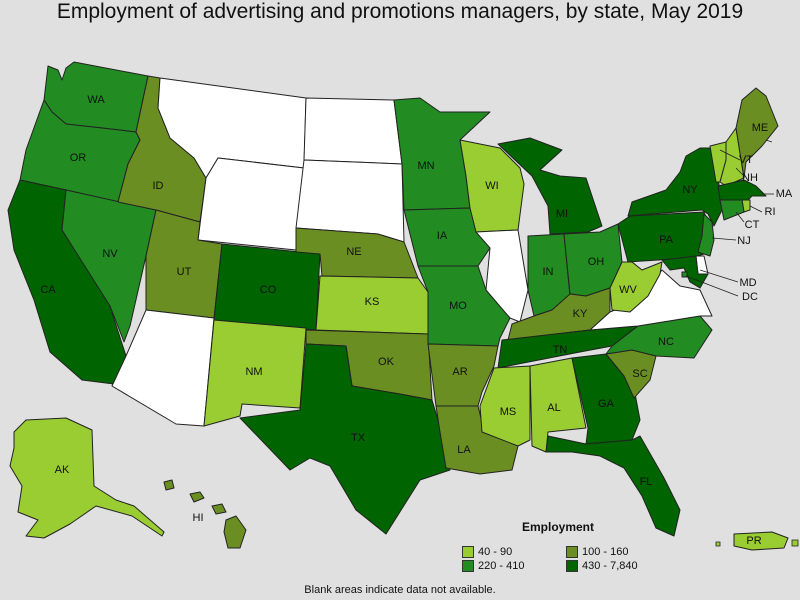 The height and width of the screenshot is (600, 800). Describe the element at coordinates (458, 306) in the screenshot. I see `label-MO: MO` at that location.